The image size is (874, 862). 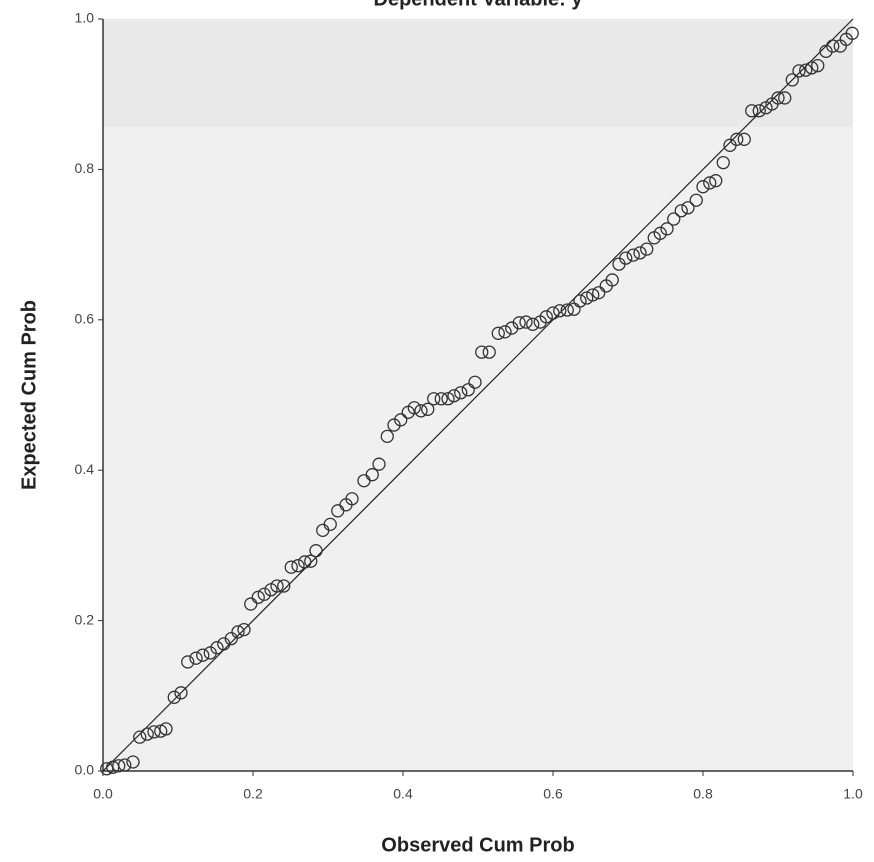 I want to click on y-tick-label: 0.6, so click(x=85, y=319).